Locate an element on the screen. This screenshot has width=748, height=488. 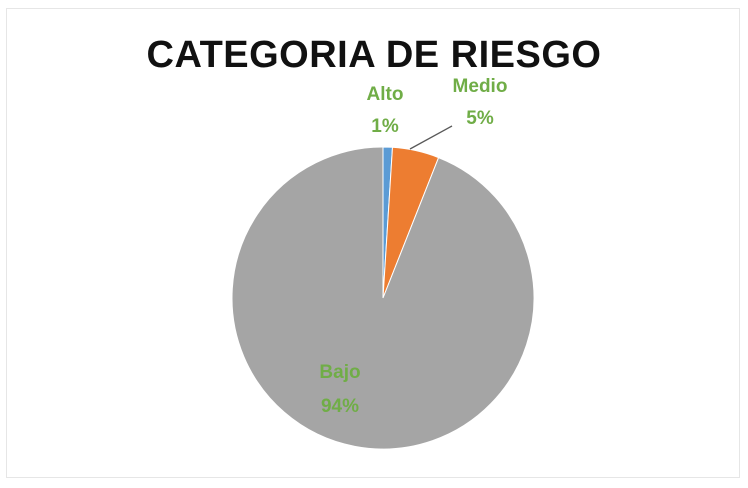
label-percent-alto: 1% is located at coordinates (385, 126).